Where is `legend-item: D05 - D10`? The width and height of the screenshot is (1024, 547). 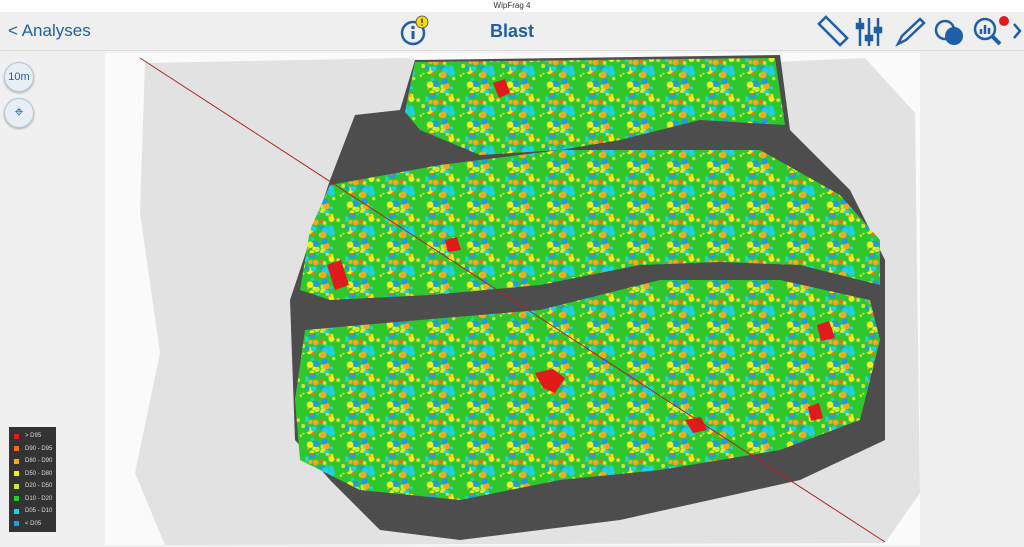
legend-item: D05 - D10 is located at coordinates (32, 511).